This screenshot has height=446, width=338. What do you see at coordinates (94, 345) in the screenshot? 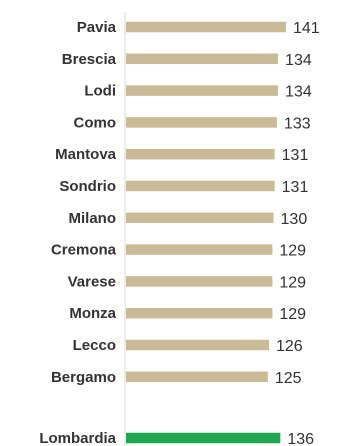
I see `category-label-lecco: Lecco` at bounding box center [94, 345].